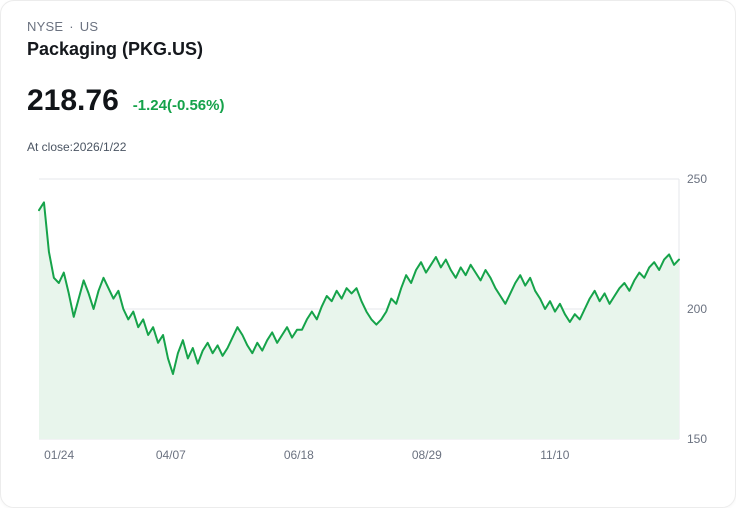  I want to click on stock-title: Packaging (PKG.US), so click(115, 49).